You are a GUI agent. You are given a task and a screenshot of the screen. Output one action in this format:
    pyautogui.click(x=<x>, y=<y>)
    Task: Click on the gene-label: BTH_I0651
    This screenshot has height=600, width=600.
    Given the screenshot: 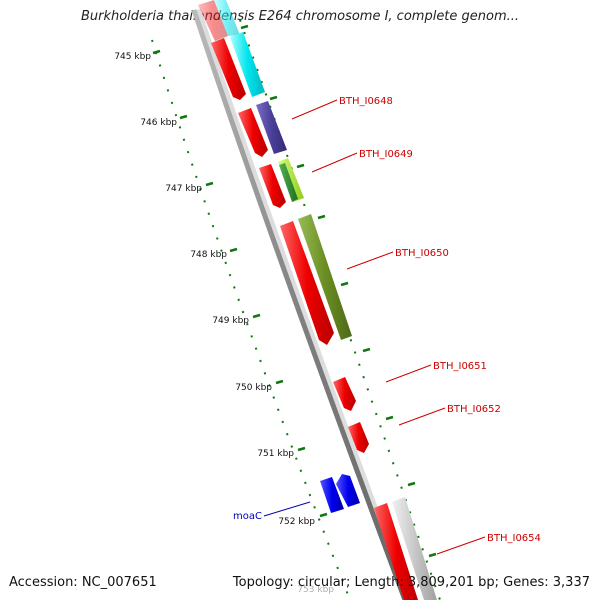 What is the action you would take?
    pyautogui.click(x=460, y=366)
    